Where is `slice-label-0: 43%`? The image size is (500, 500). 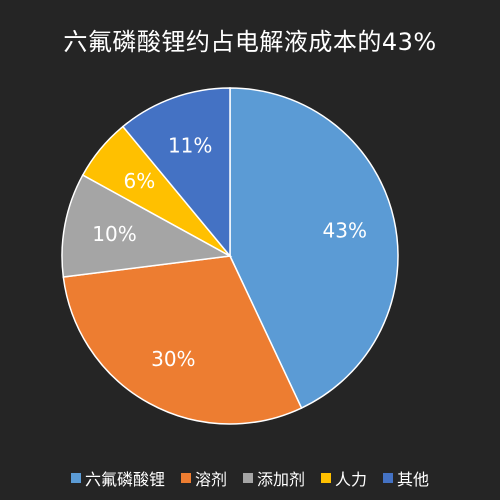
slice-label-0: 43% is located at coordinates (345, 230).